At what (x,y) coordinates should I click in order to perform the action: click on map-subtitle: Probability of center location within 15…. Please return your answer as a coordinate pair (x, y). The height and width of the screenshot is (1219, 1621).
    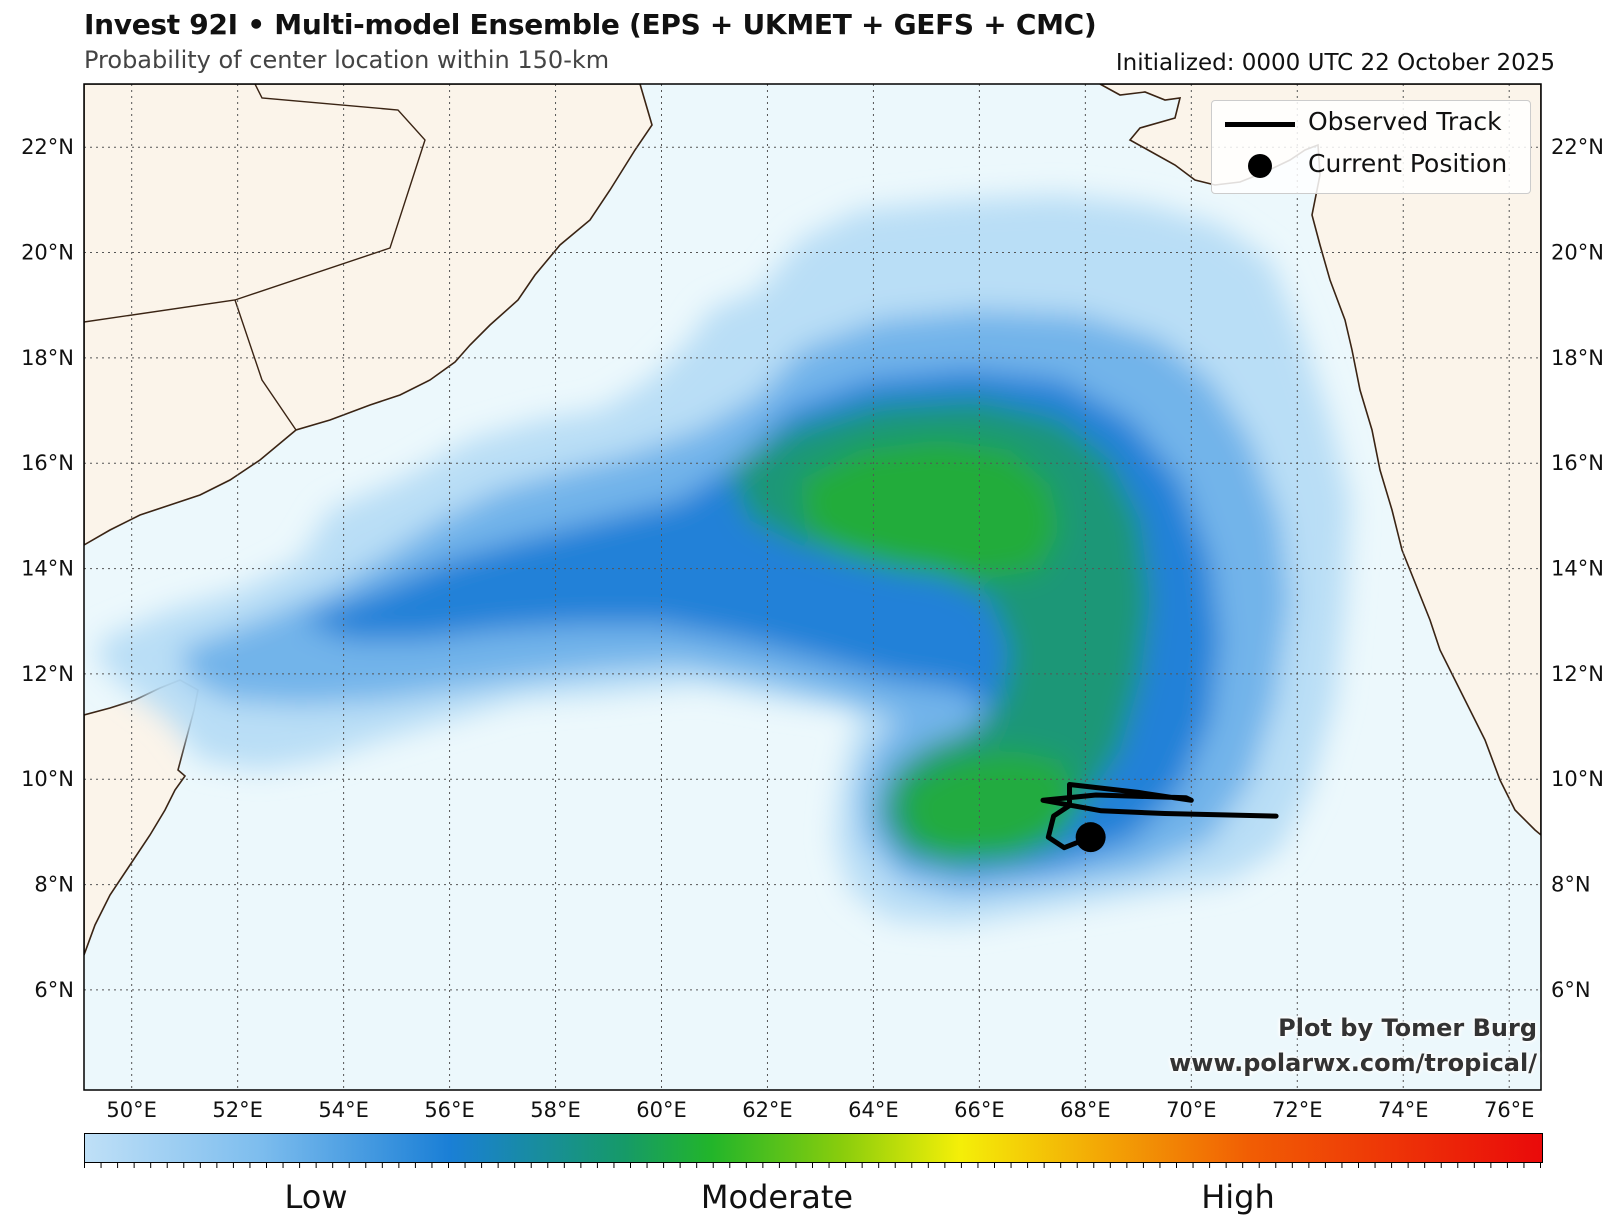
    Looking at the image, I should click on (347, 60).